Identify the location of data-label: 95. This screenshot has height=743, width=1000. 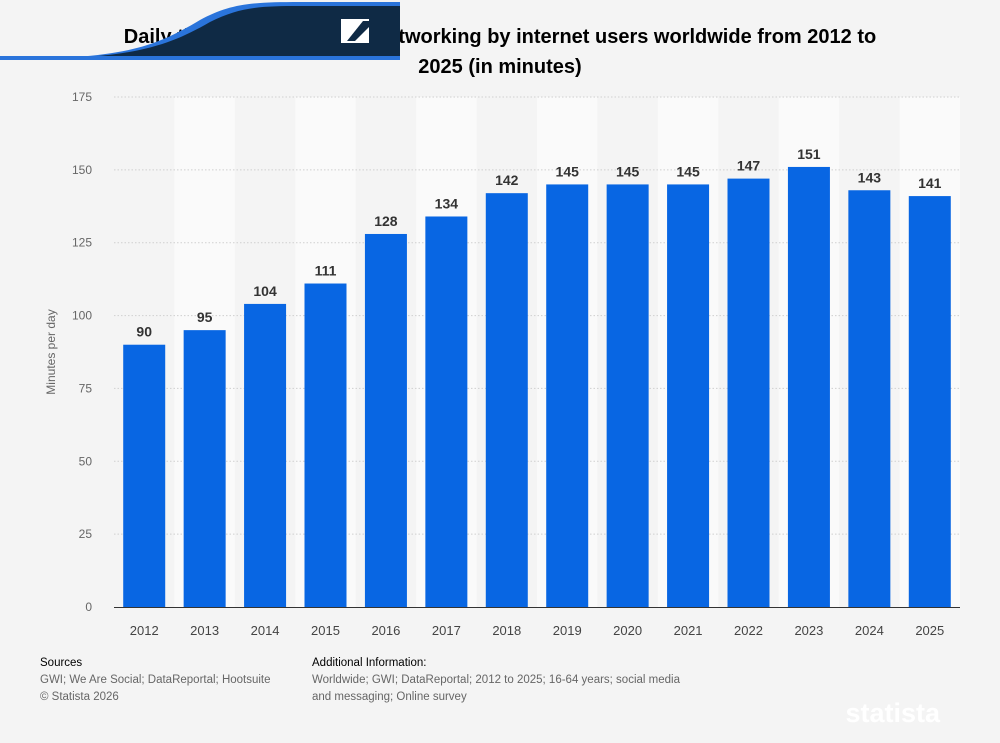
(205, 317).